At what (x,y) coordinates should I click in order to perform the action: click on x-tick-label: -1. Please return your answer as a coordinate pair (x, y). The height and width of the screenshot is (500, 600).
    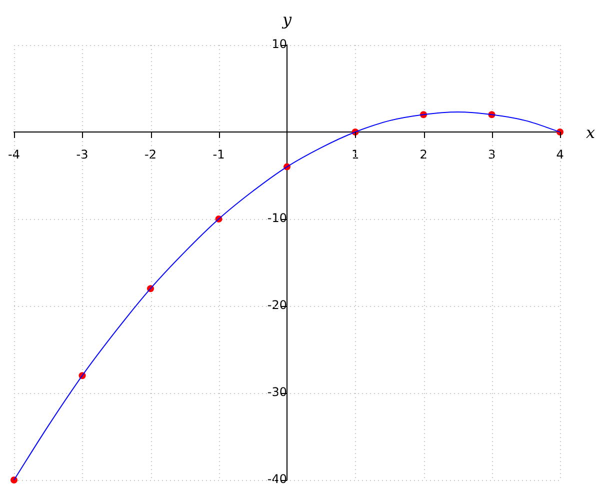
    Looking at the image, I should click on (218, 154).